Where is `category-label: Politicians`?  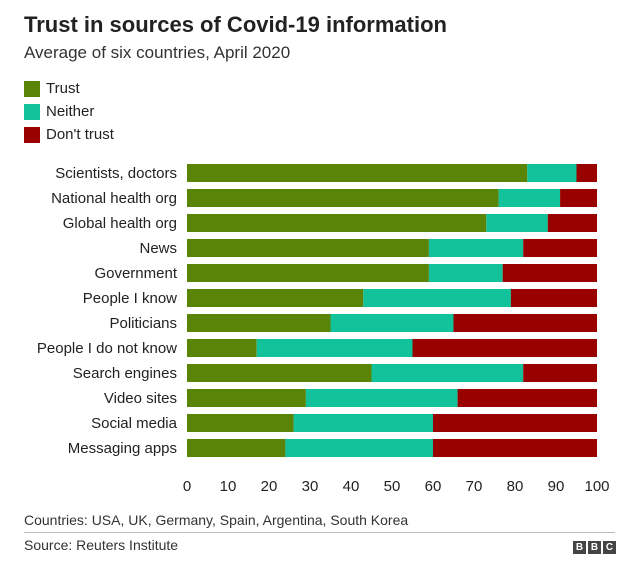 category-label: Politicians is located at coordinates (143, 323).